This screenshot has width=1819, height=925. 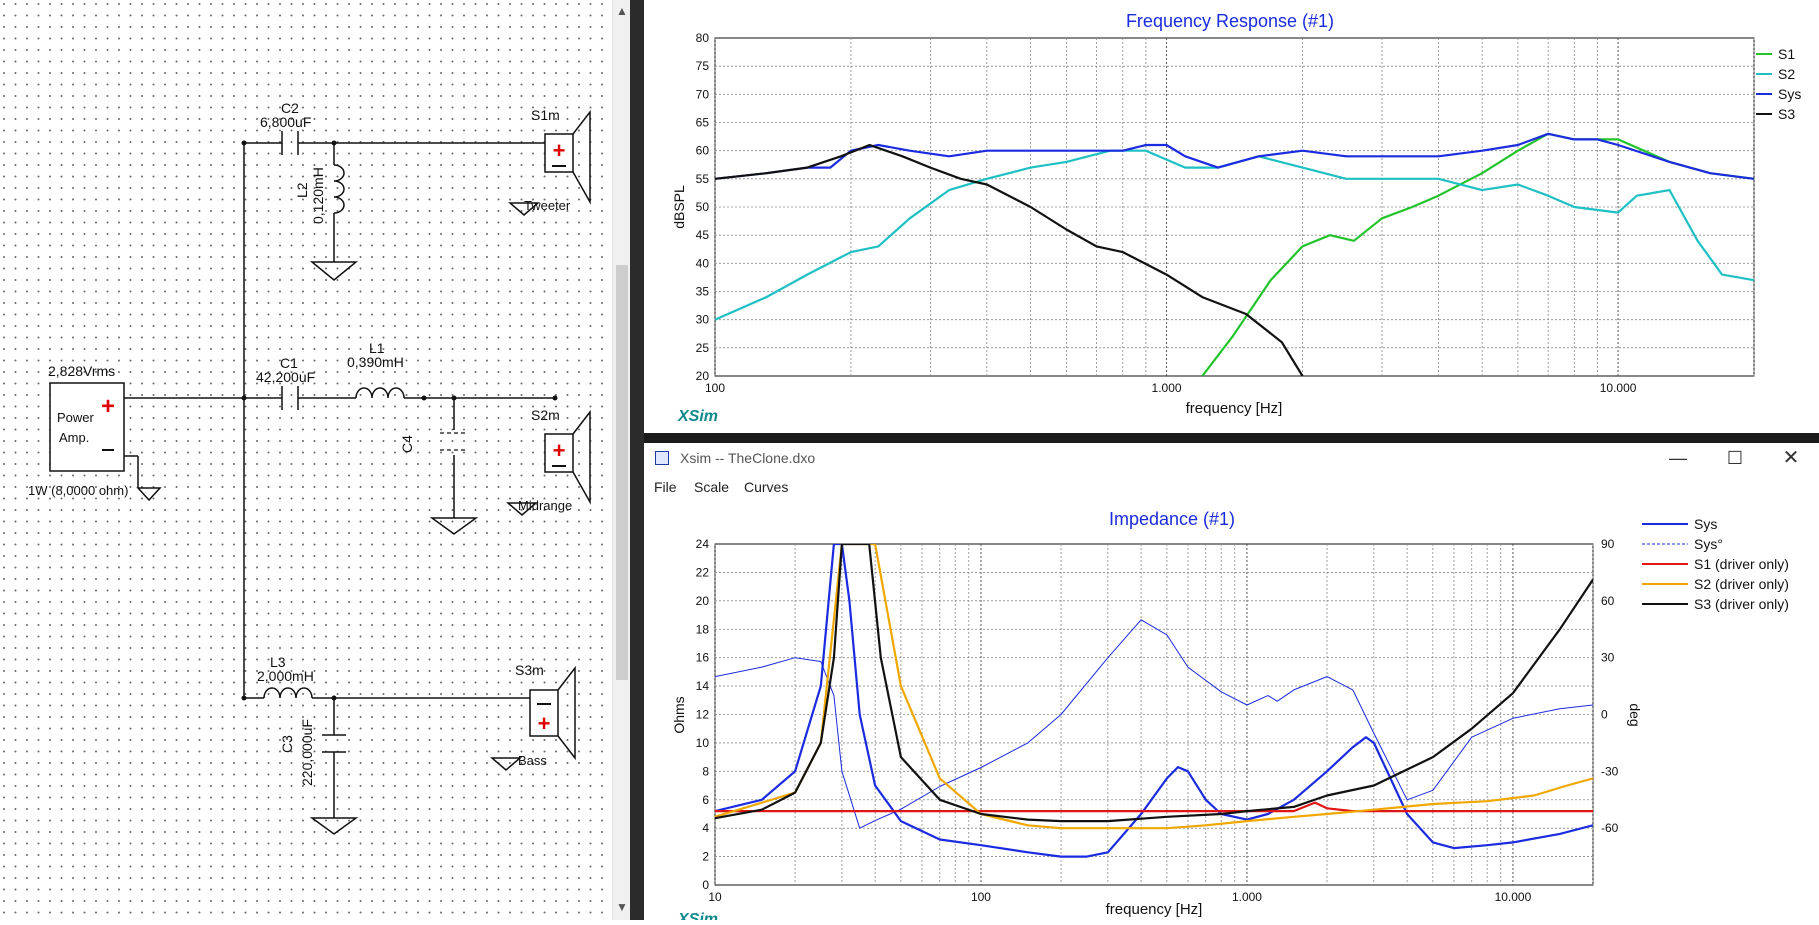 I want to click on y-tick-label: 18, so click(x=703, y=629).